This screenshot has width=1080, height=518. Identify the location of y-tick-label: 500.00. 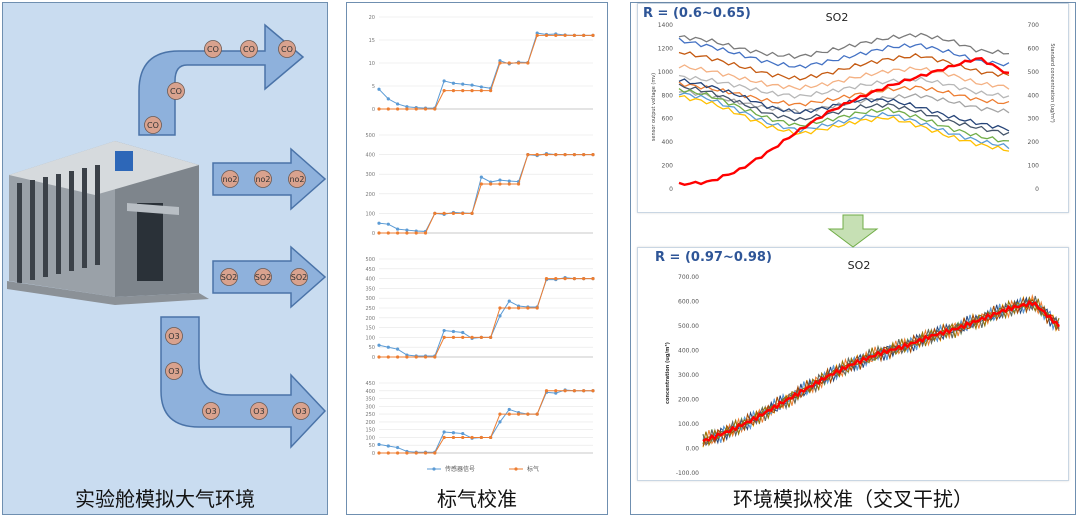
(688, 326).